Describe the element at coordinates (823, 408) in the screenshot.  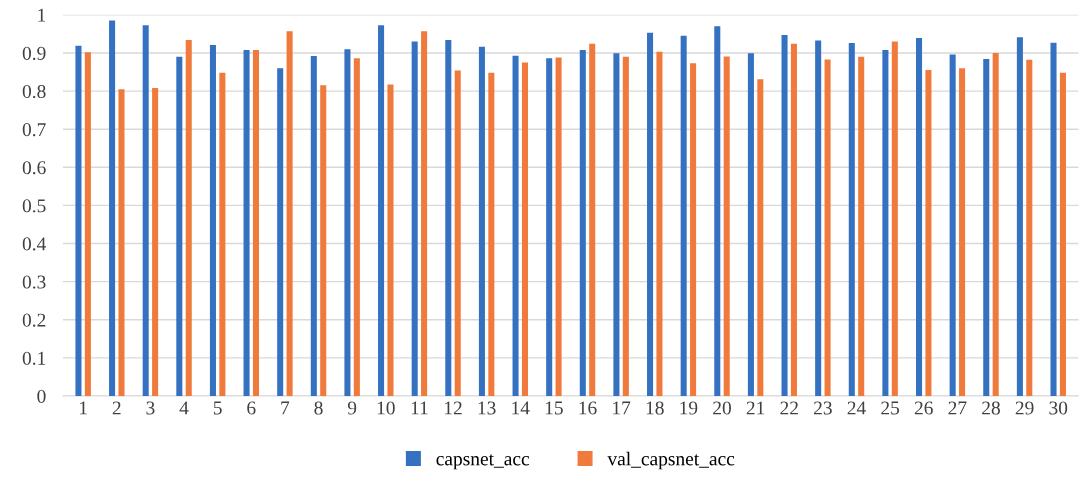
I see `x-tick-label: 23` at that location.